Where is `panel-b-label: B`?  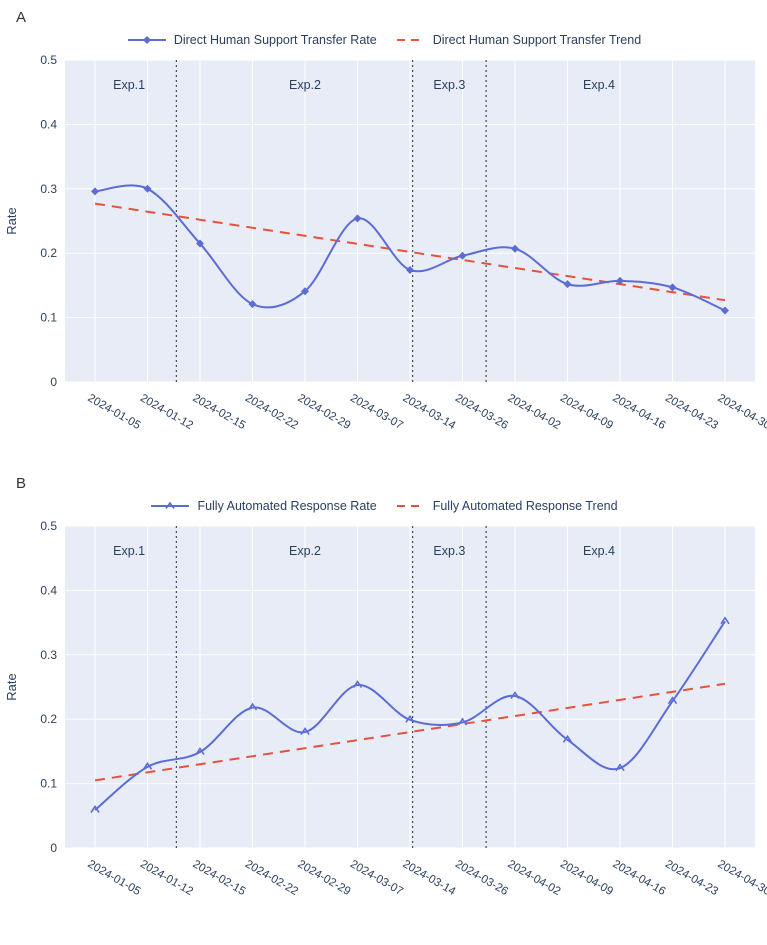
panel-b-label: B is located at coordinates (21, 483).